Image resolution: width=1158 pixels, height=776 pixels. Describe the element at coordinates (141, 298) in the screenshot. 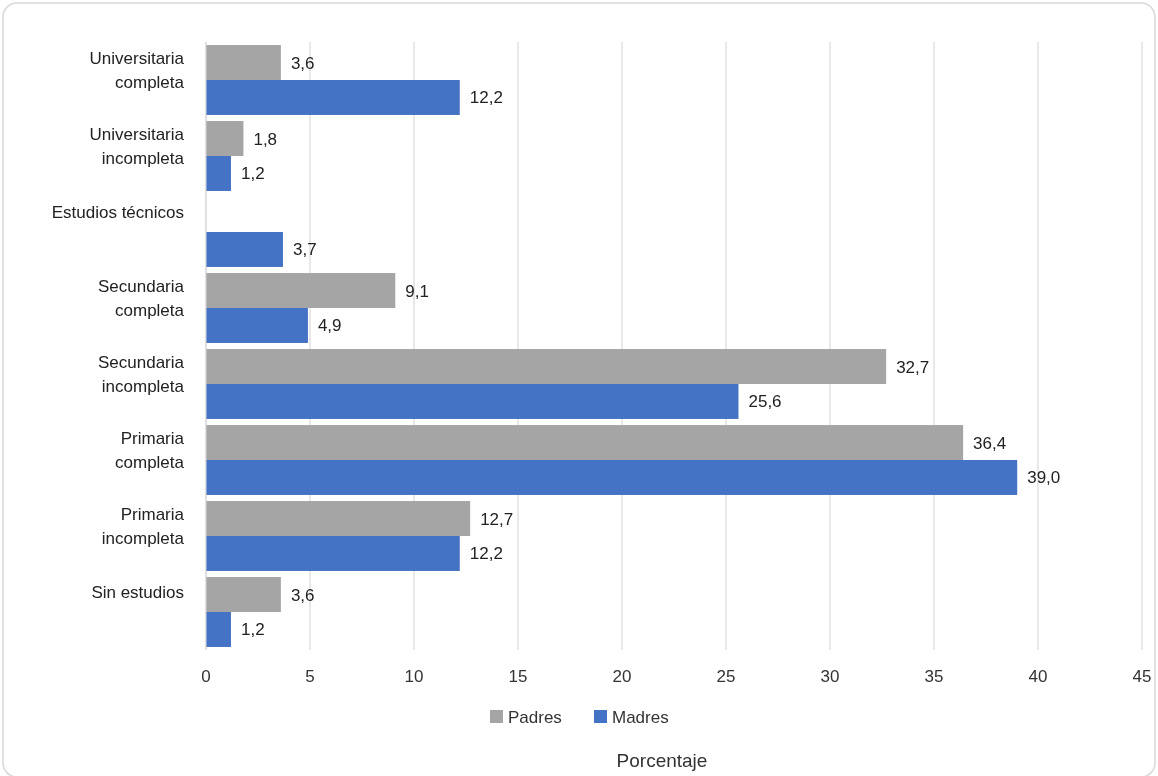

I see `y-tick-label: Secundaria completa` at that location.